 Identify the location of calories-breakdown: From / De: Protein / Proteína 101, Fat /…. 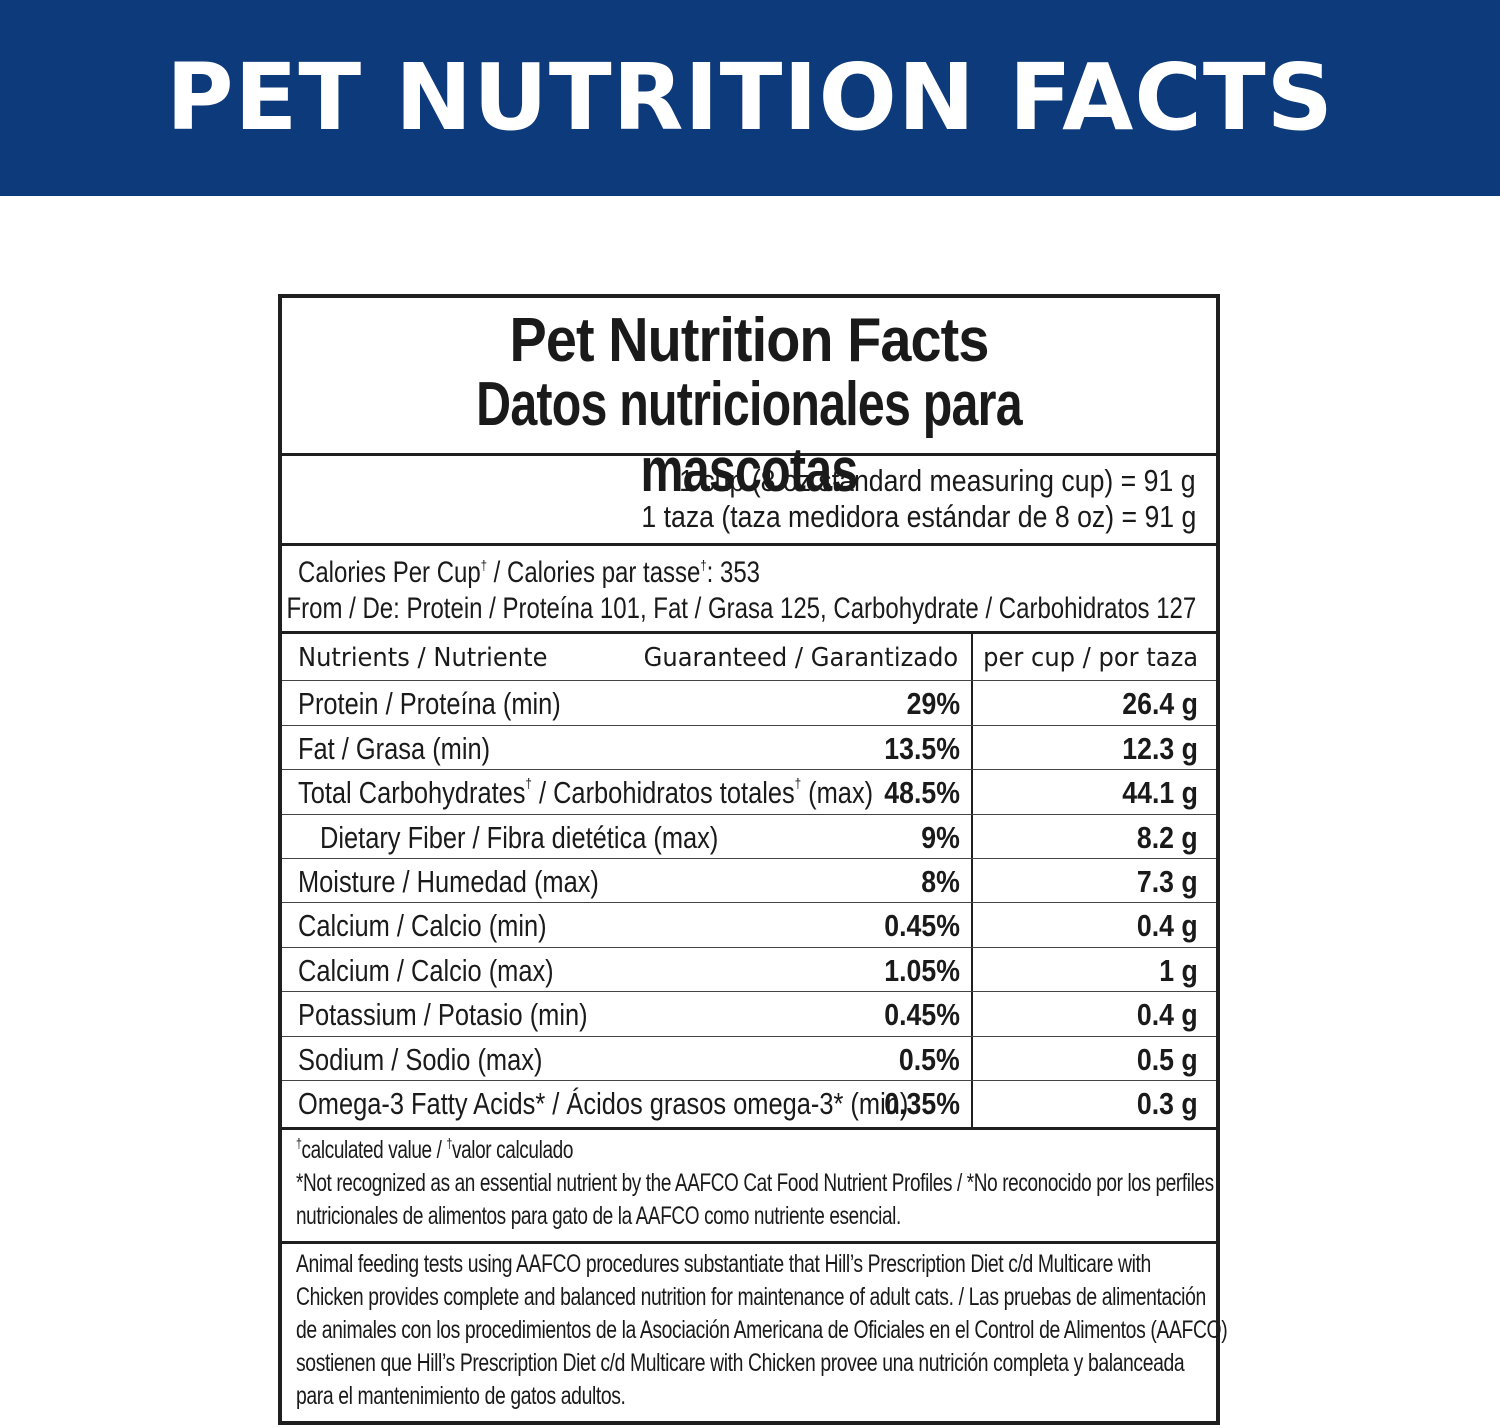
(741, 608).